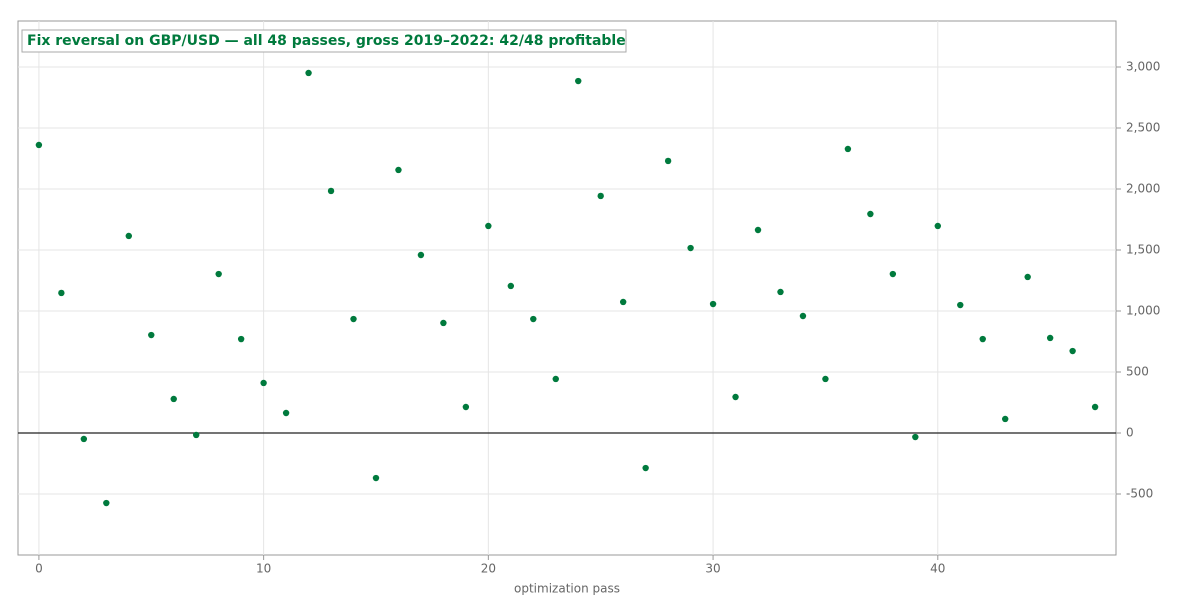  Describe the element at coordinates (1143, 127) in the screenshot. I see `y-tick-label: 2,500` at that location.